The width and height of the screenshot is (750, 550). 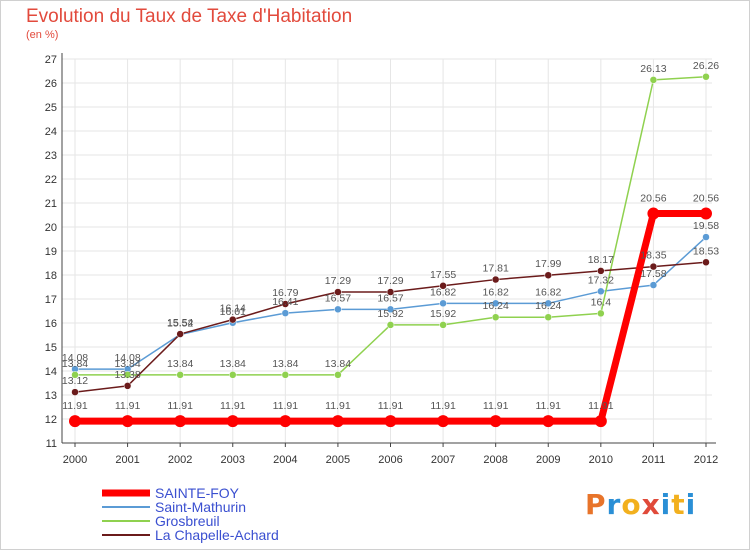 What do you see at coordinates (51, 204) in the screenshot?
I see `y-tick-label: 21` at bounding box center [51, 204].